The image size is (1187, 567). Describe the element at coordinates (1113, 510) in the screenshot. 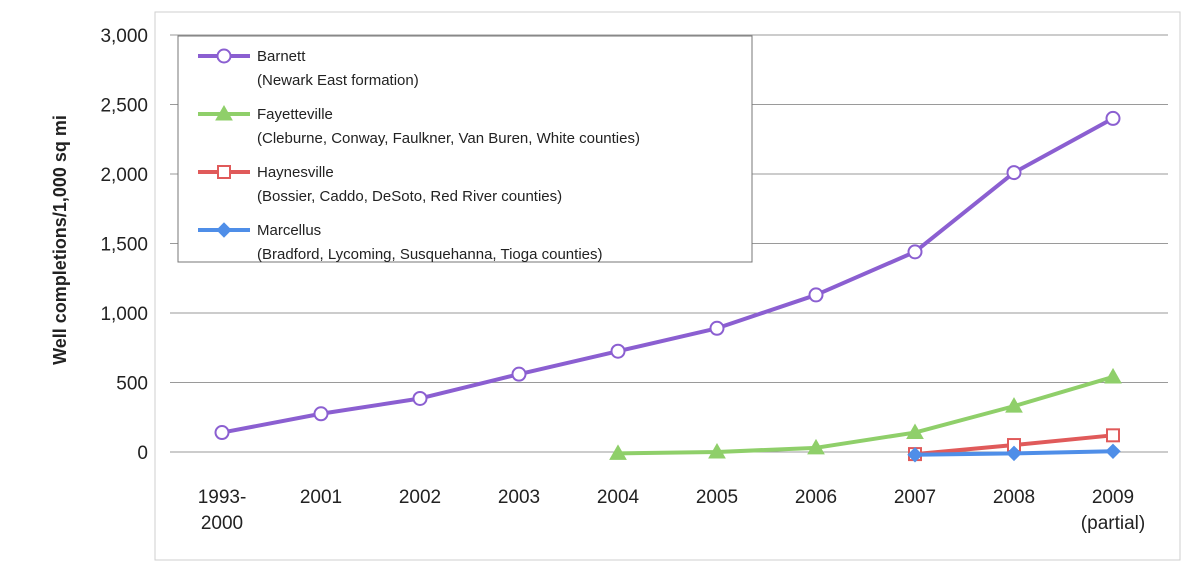

I see `x-tick-label: 2009 (partial)` at that location.